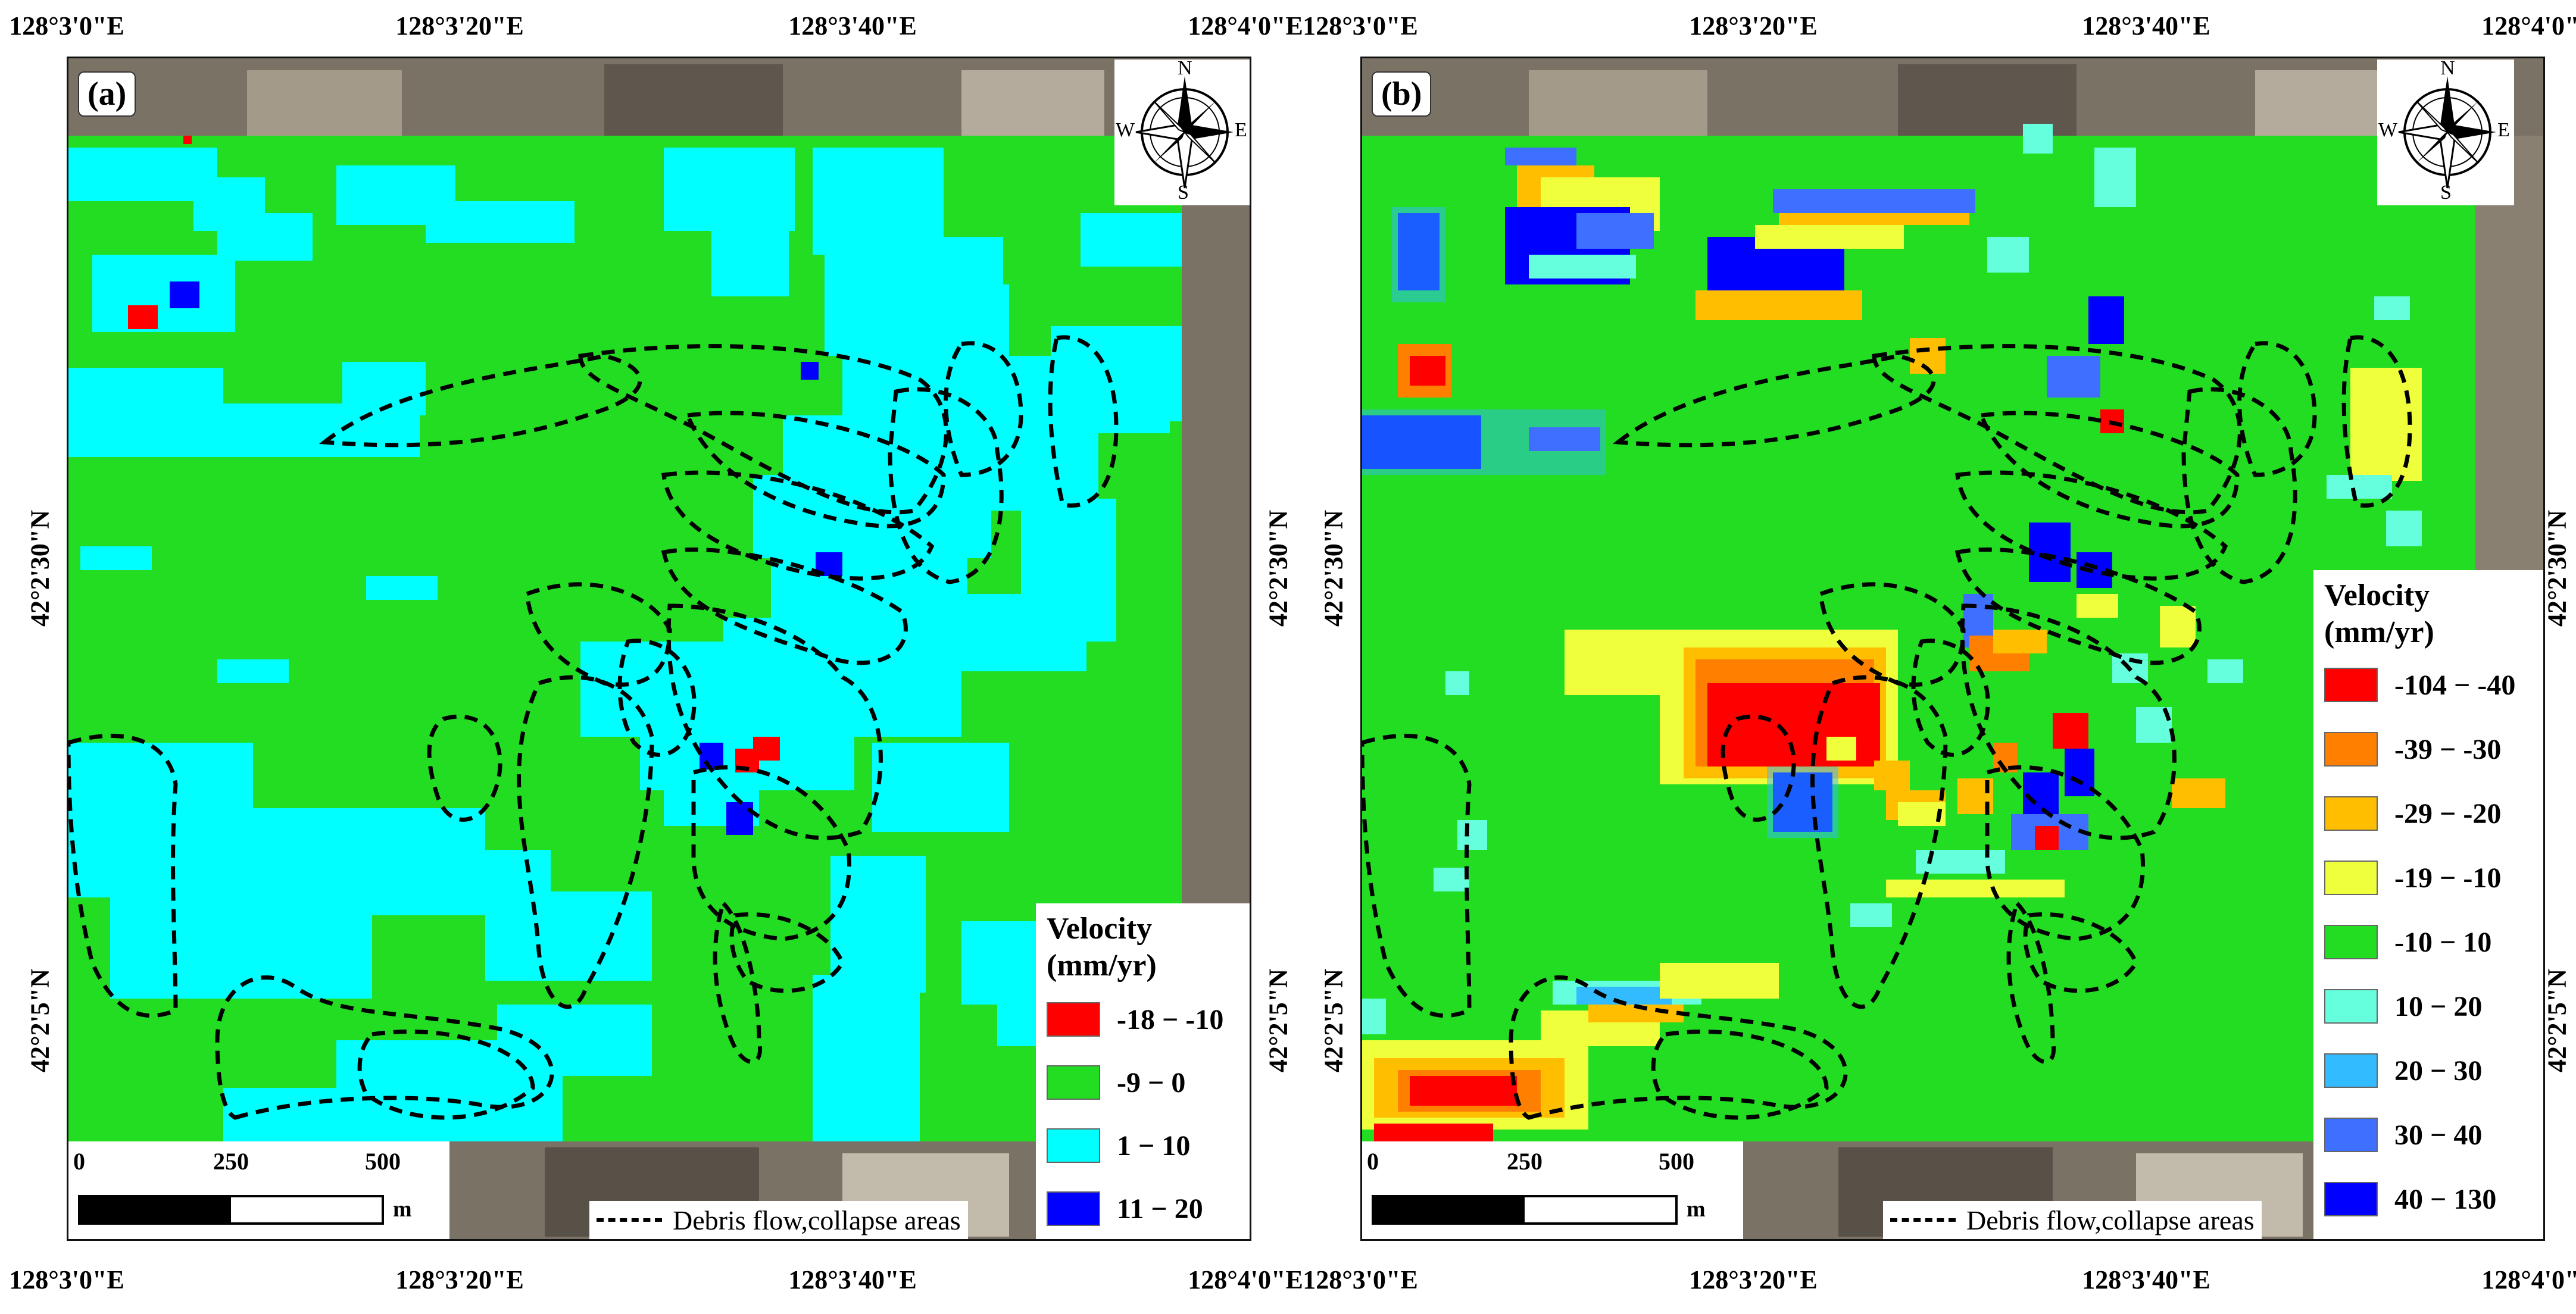 The image size is (2576, 1314). What do you see at coordinates (1185, 68) in the screenshot?
I see `compass-north-label: N` at bounding box center [1185, 68].